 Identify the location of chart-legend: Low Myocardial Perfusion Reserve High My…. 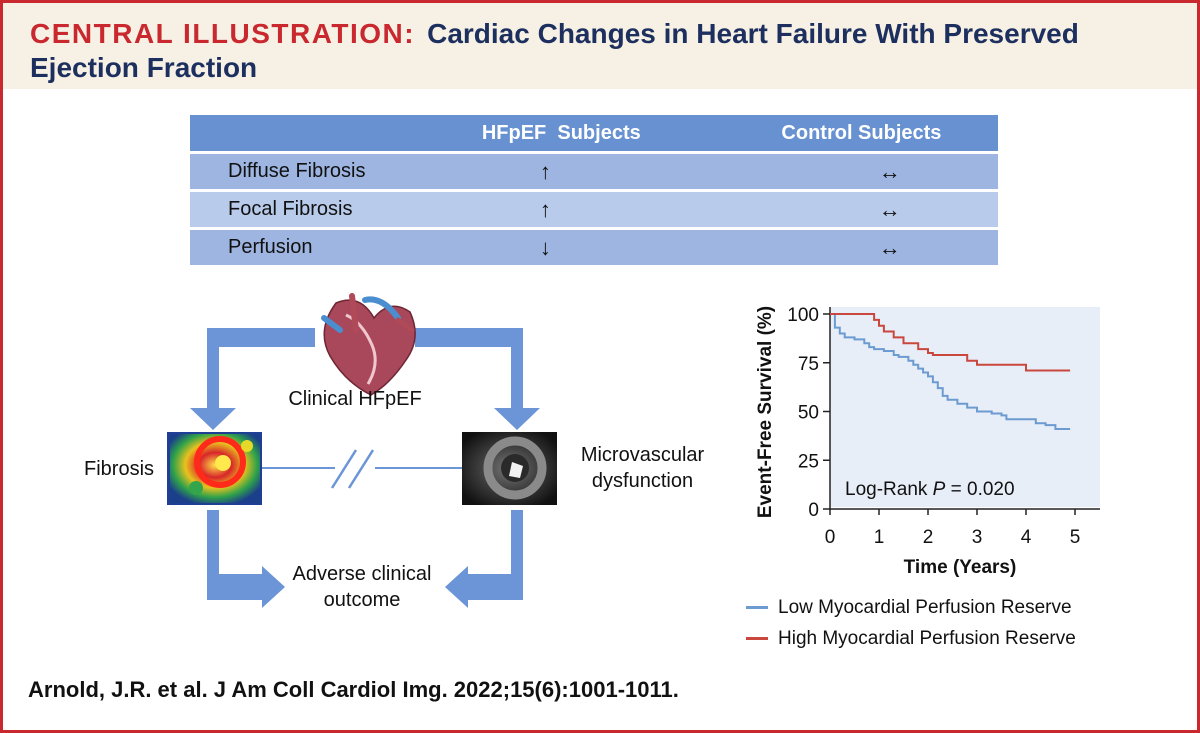
(911, 623).